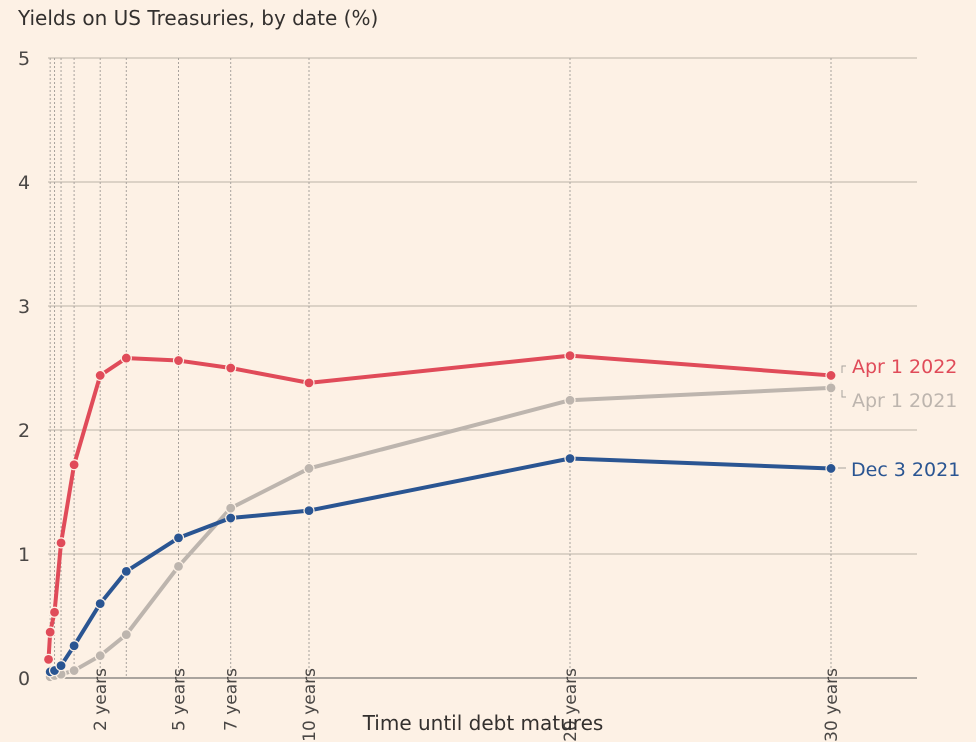 The image size is (976, 742). I want to click on series-label: Apr 1 2022, so click(904, 367).